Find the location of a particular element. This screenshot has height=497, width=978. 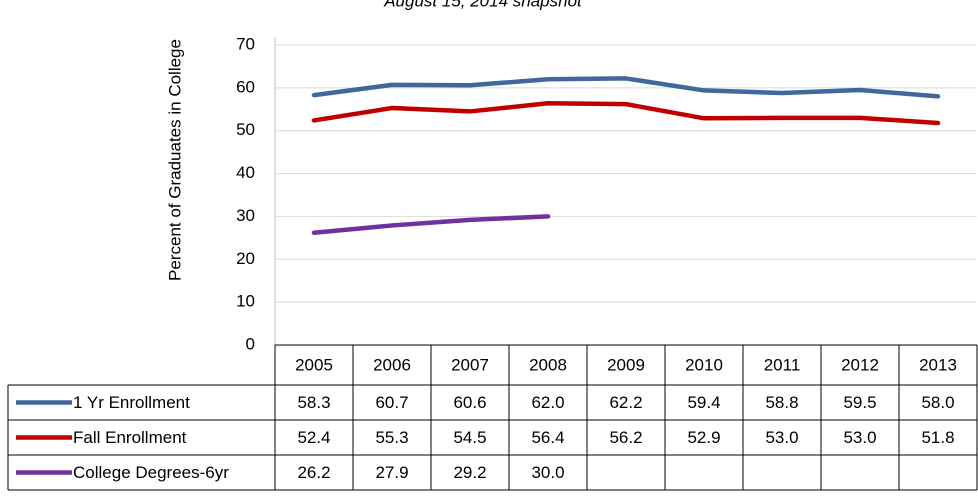

y-tick-label: 10 is located at coordinates (245, 301).